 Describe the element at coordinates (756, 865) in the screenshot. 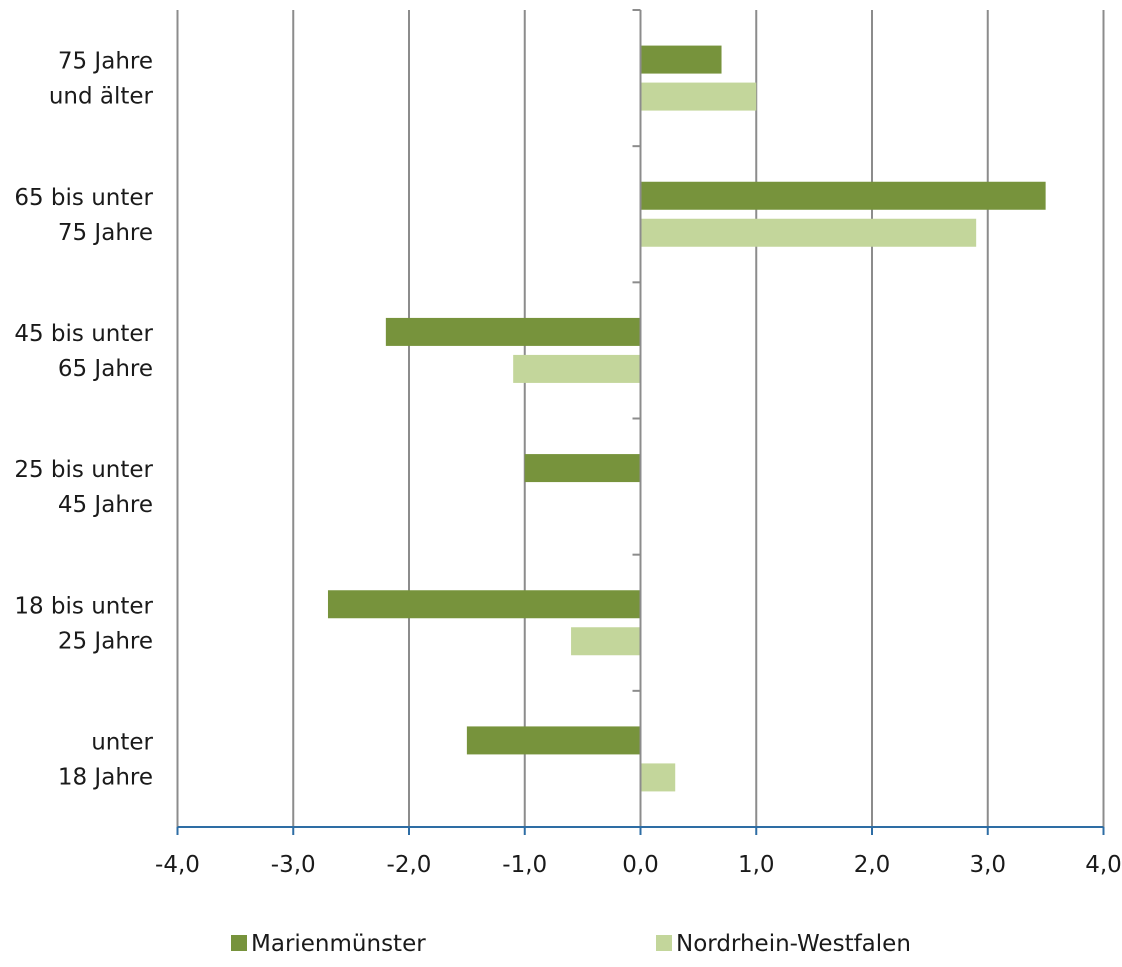

I see `x-tick-label: 1,0` at that location.